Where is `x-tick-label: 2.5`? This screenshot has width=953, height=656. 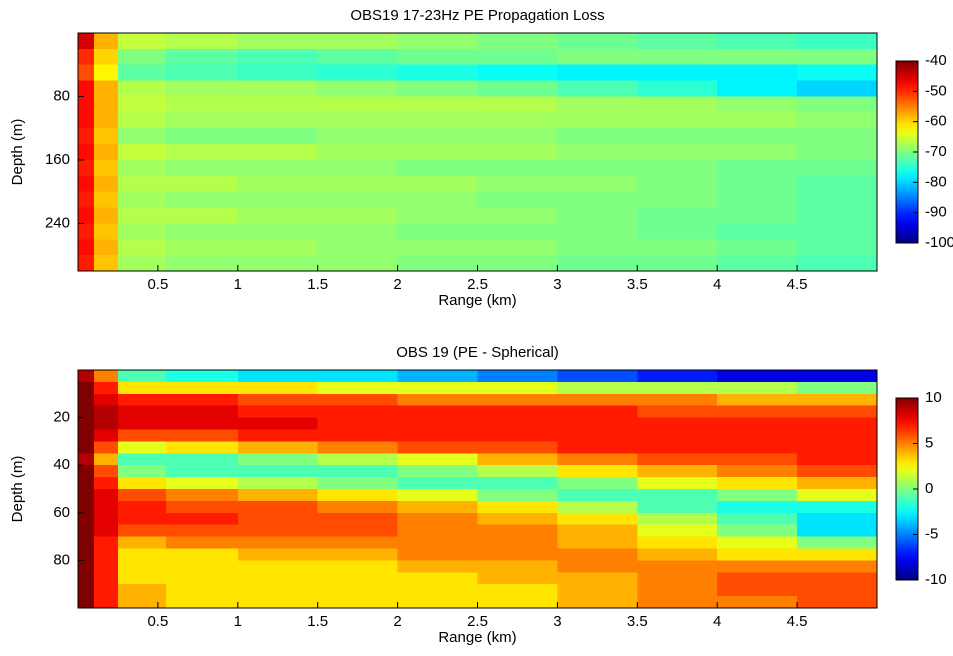
x-tick-label: 2.5 is located at coordinates (477, 284).